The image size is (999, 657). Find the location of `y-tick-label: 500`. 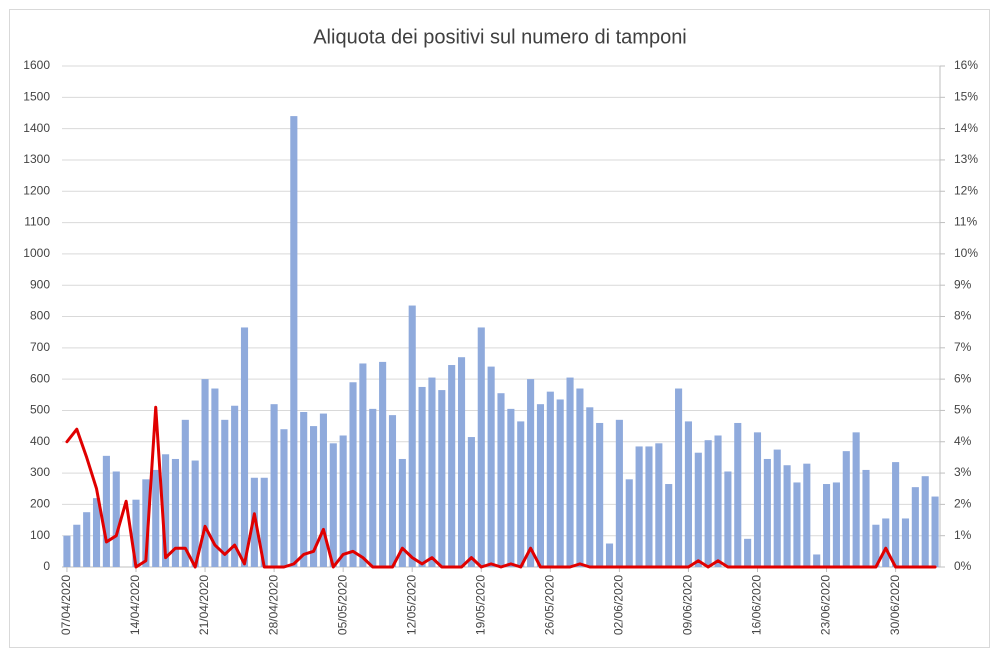

y-tick-label: 500 is located at coordinates (40, 410).